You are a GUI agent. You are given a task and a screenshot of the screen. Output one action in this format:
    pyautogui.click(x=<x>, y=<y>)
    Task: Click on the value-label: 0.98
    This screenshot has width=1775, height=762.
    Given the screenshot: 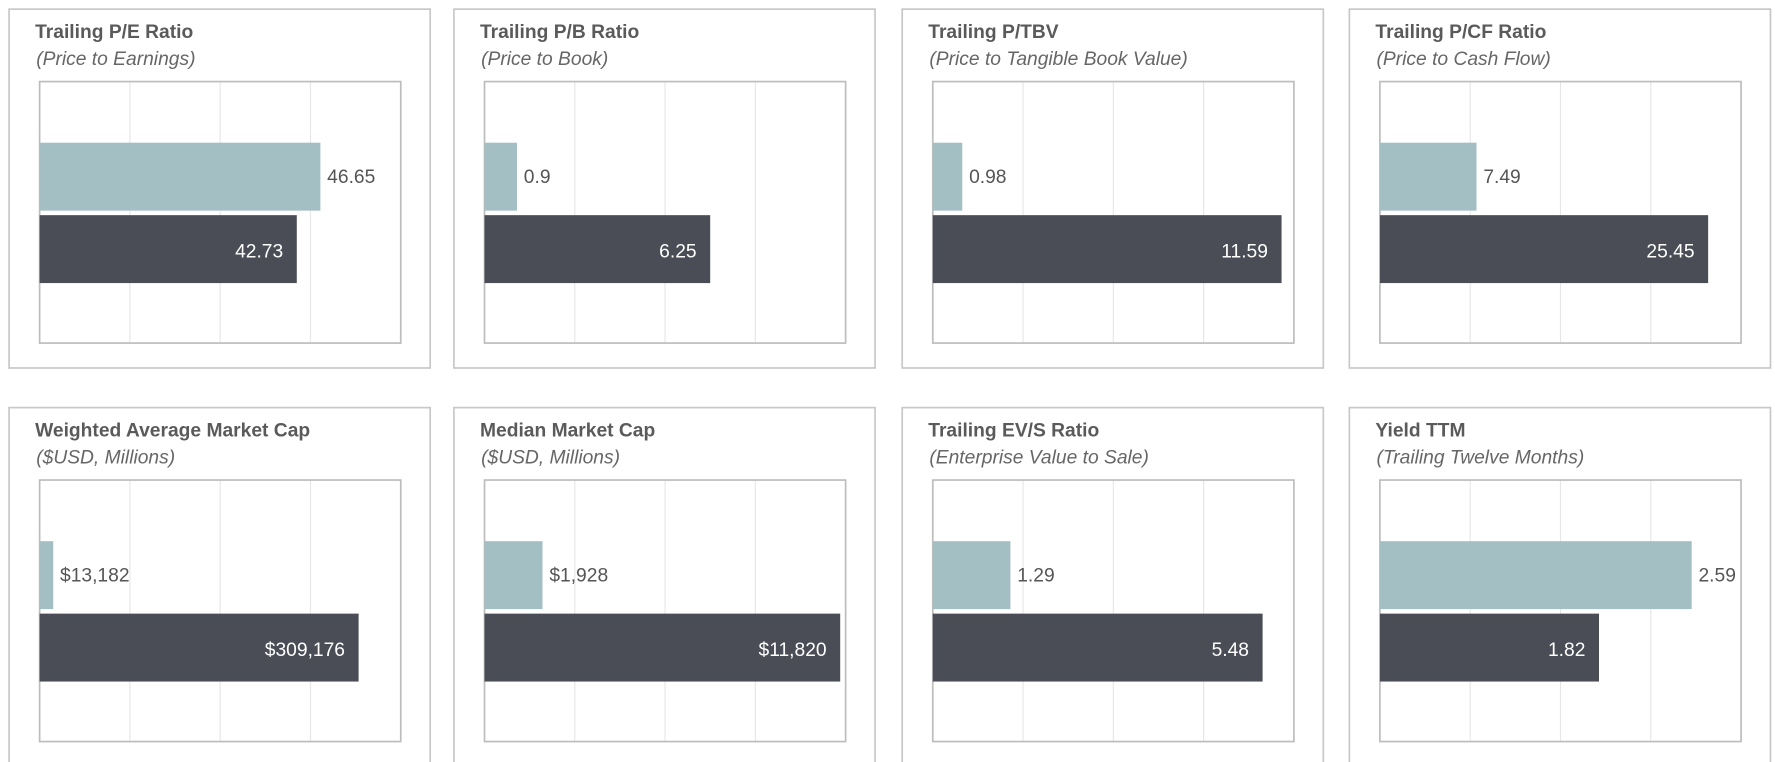 What is the action you would take?
    pyautogui.click(x=987, y=177)
    